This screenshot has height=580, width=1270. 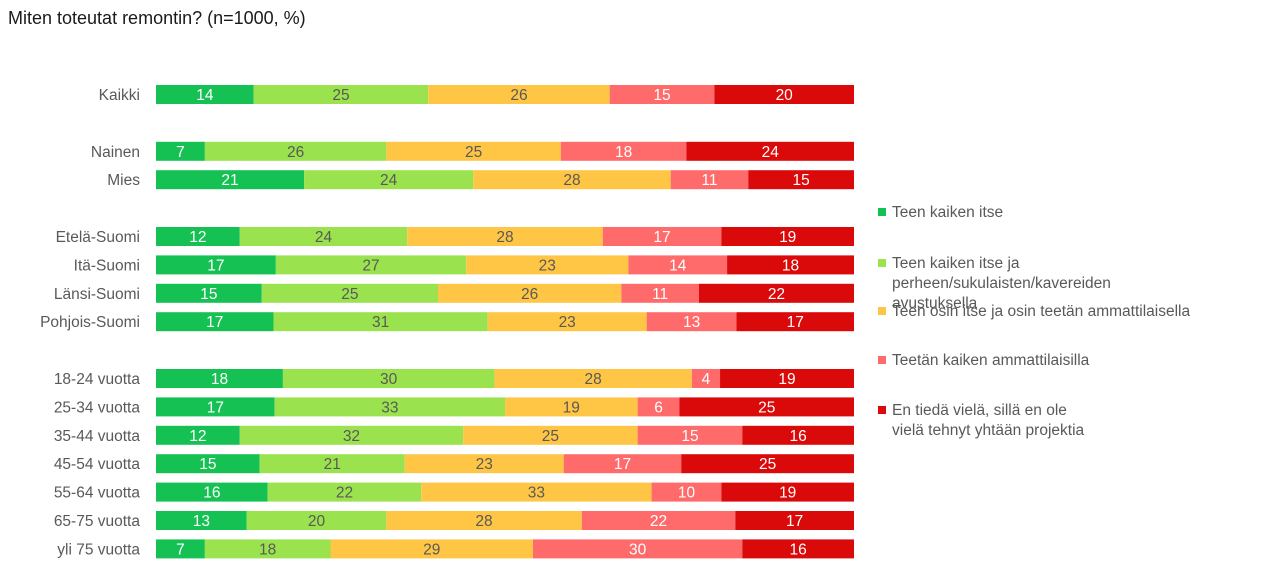 I want to click on data-label-12-4: 17, so click(x=794, y=521).